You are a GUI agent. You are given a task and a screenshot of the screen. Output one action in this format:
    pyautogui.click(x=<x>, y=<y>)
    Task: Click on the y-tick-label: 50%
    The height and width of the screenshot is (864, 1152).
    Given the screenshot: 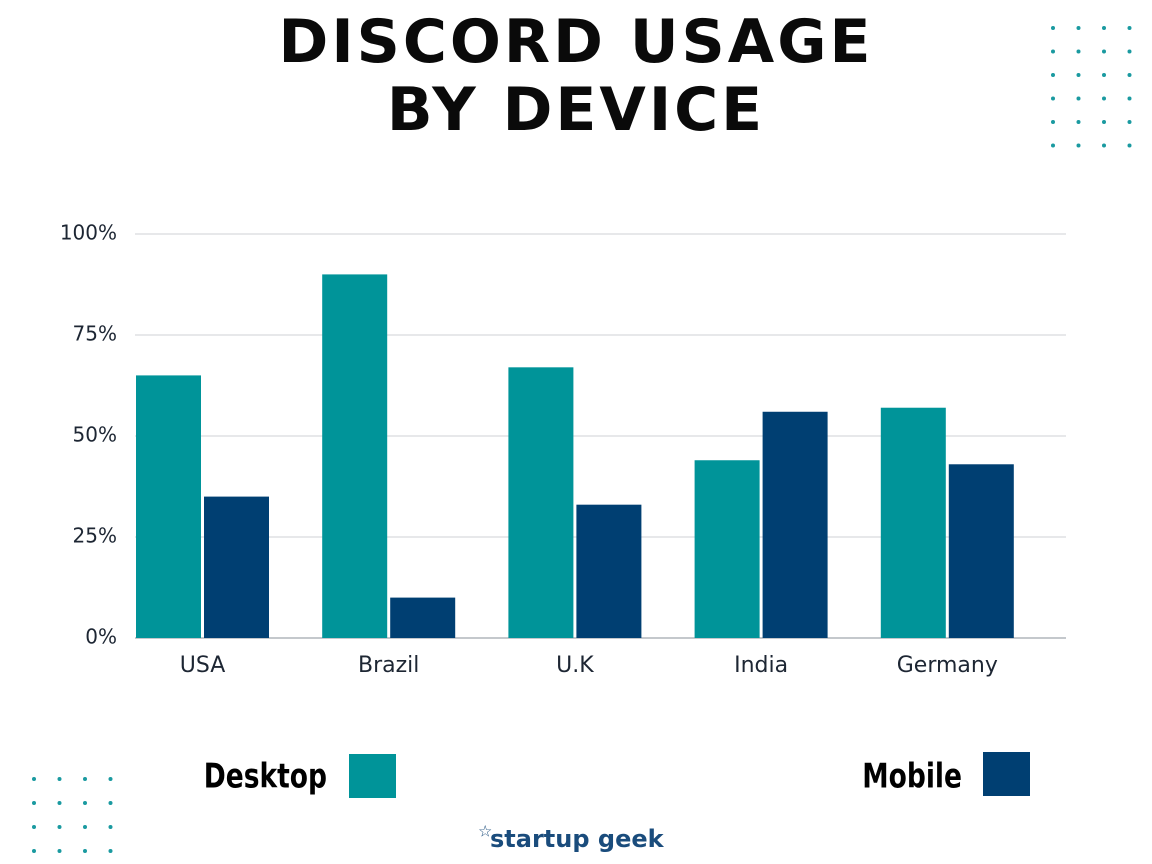 What is the action you would take?
    pyautogui.click(x=95, y=435)
    